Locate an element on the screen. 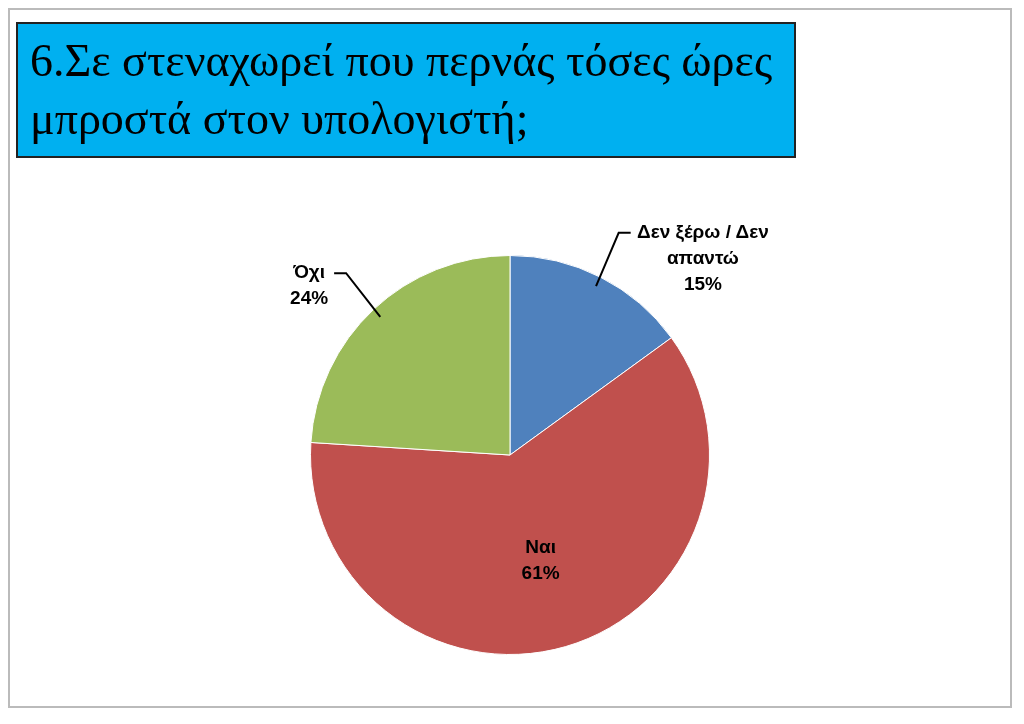 The height and width of the screenshot is (724, 1024). data-label: 24% is located at coordinates (309, 298).